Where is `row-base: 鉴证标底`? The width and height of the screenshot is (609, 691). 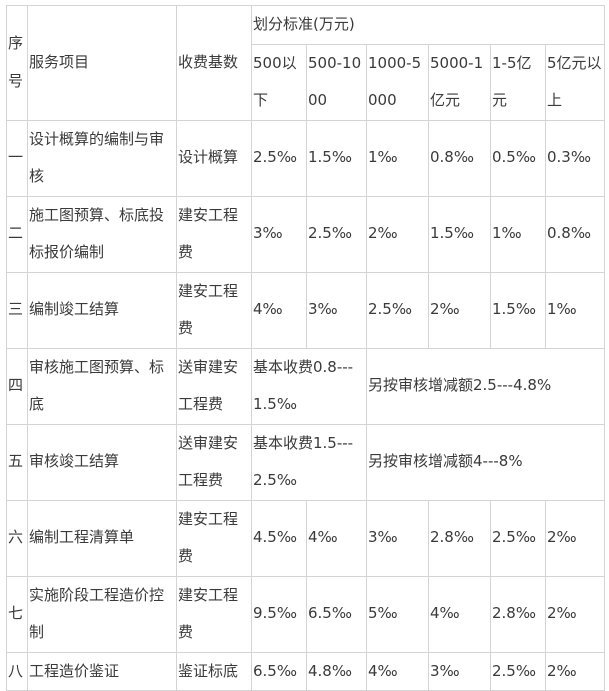 row-base: 鉴证标底 is located at coordinates (214, 671).